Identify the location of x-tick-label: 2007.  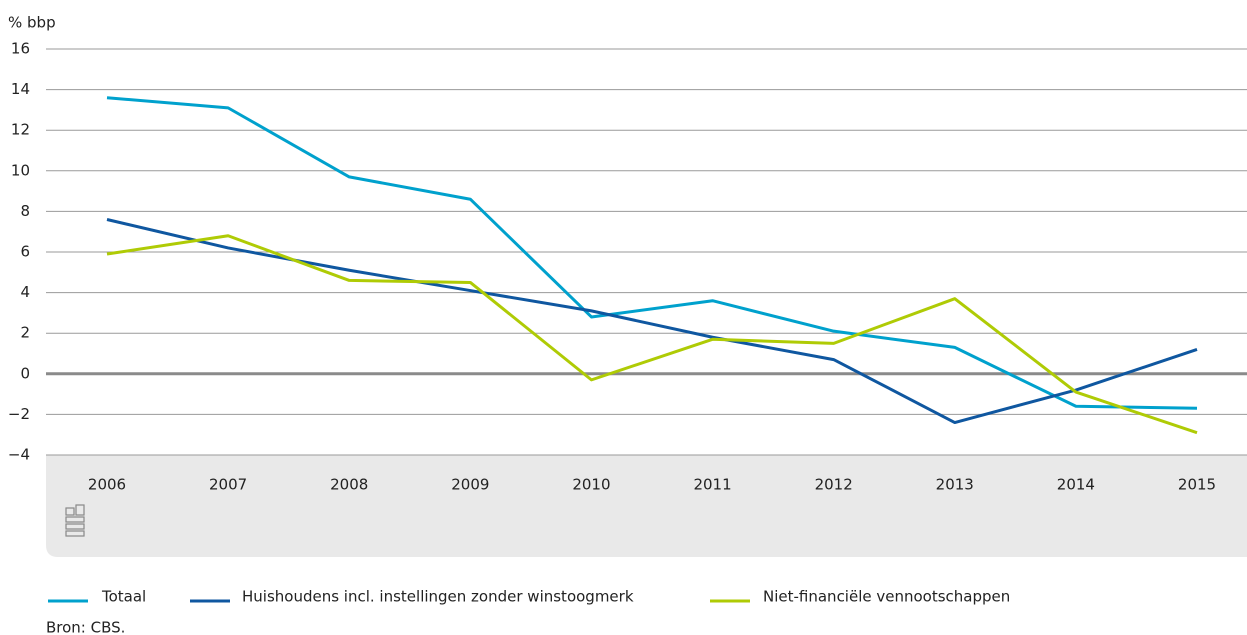
(228, 485).